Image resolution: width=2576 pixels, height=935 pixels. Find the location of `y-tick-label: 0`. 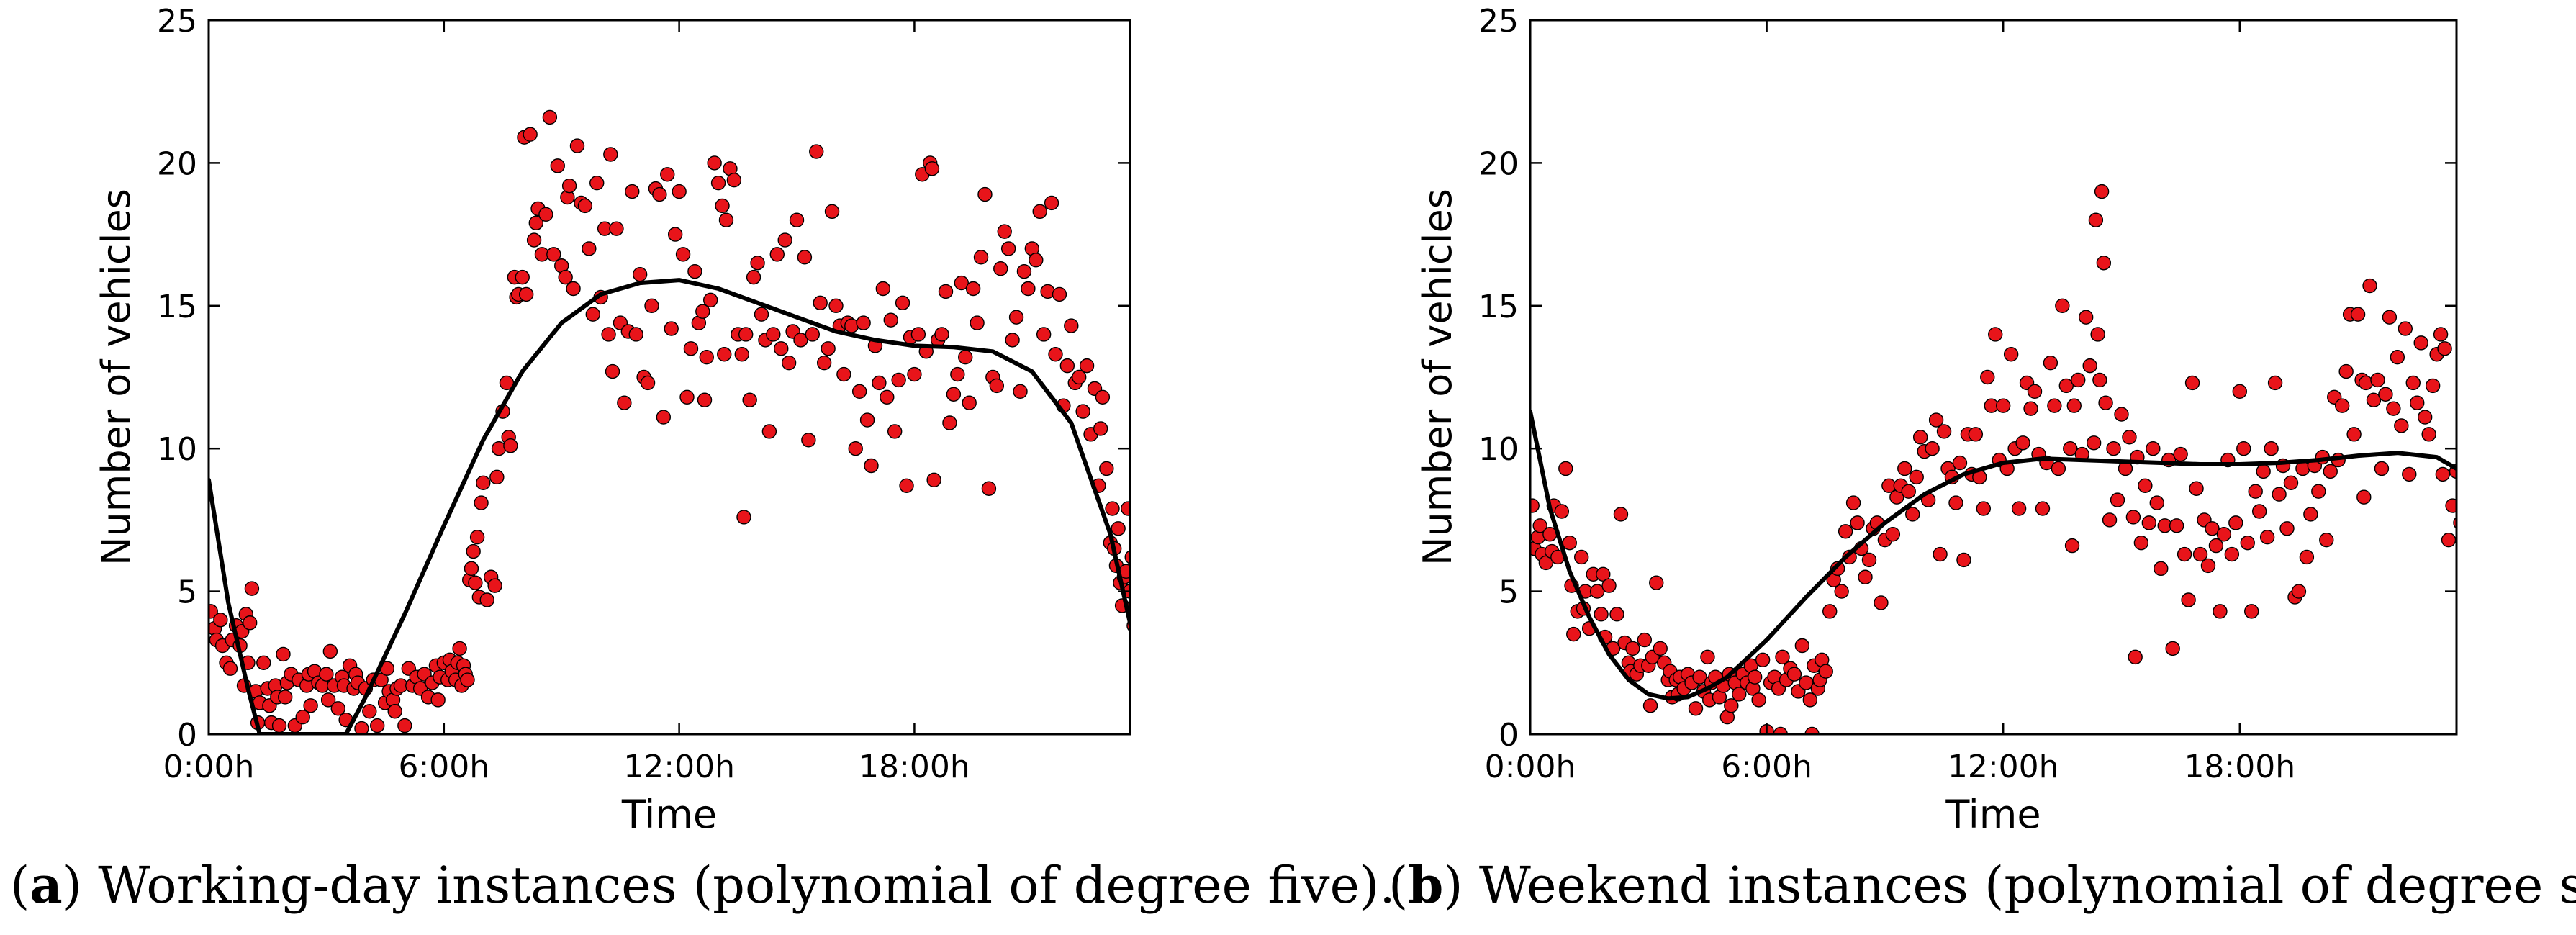

y-tick-label: 0 is located at coordinates (1509, 735).